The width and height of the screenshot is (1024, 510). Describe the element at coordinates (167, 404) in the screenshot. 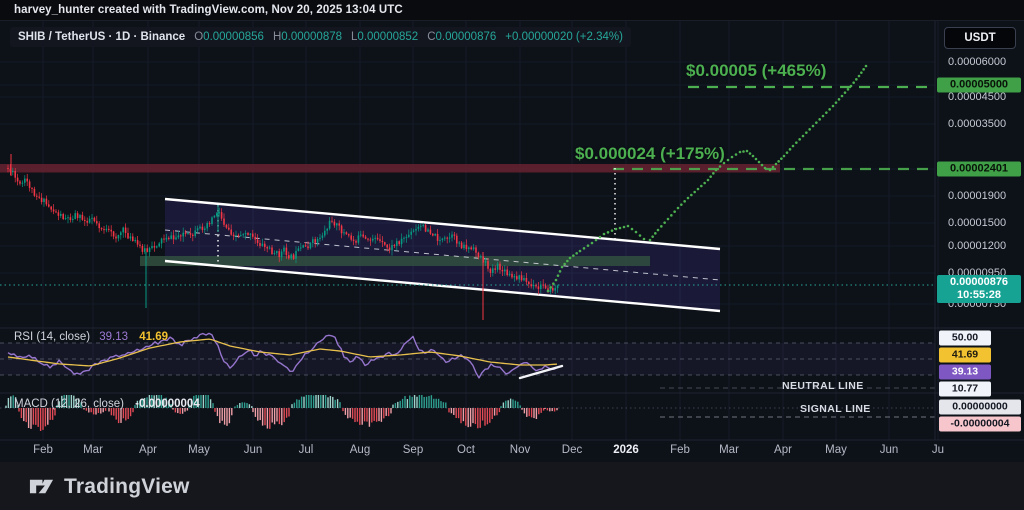

I see `macd-value: -0.00000004` at that location.